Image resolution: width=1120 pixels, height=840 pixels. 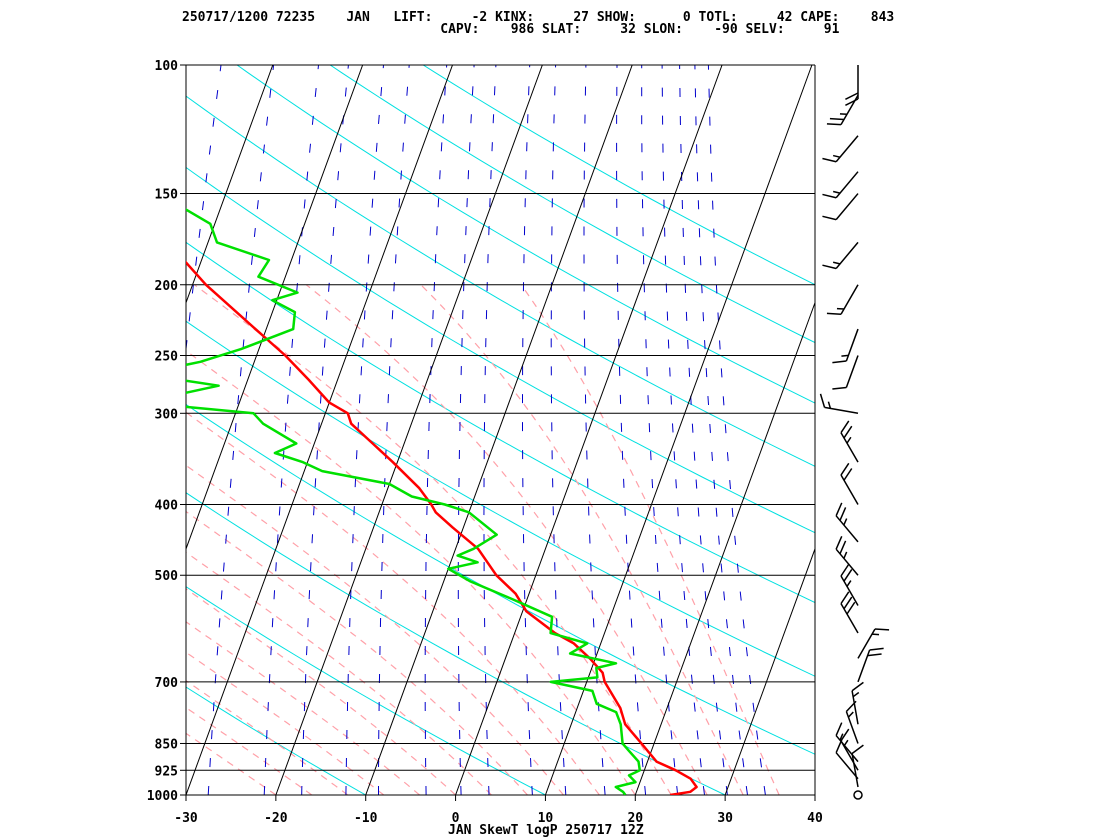 I want to click on temperature-label: 10, so click(x=546, y=818).